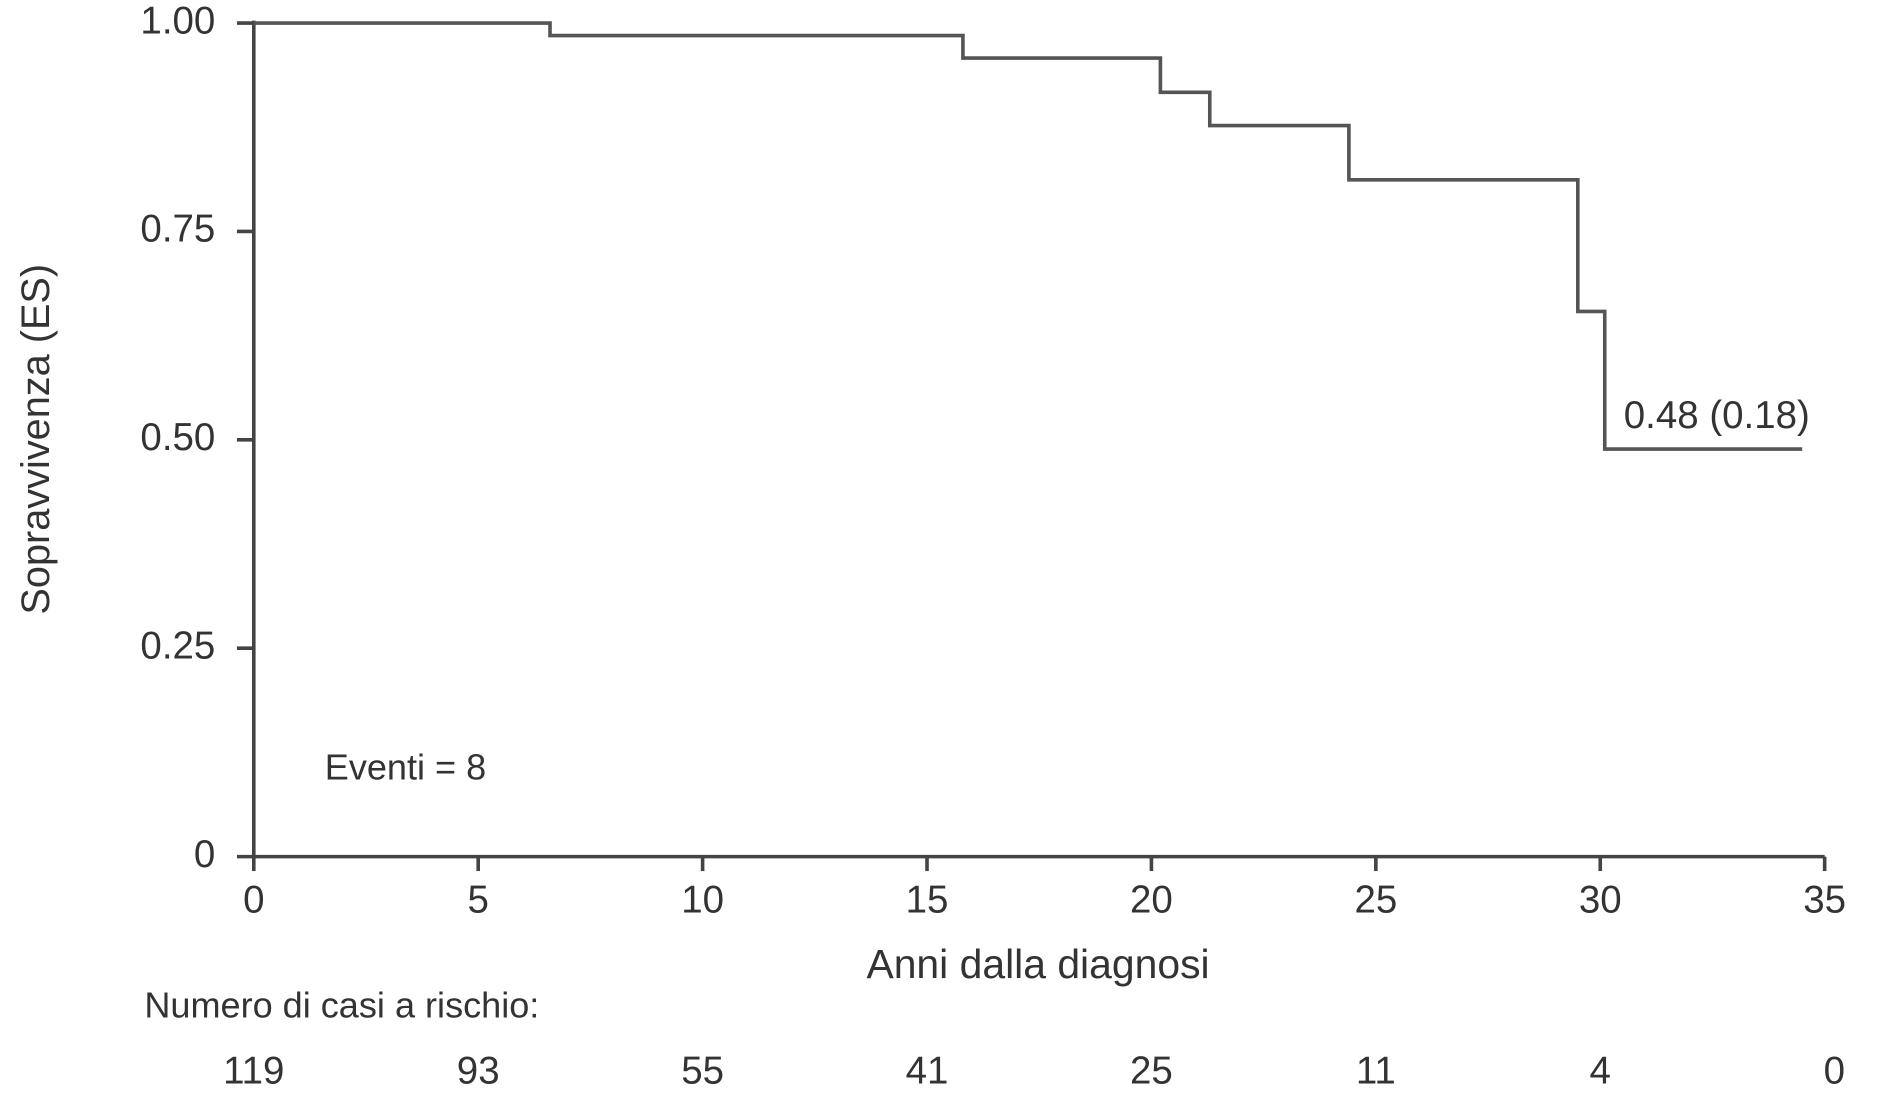 The height and width of the screenshot is (1095, 1886). What do you see at coordinates (927, 899) in the screenshot?
I see `x-tick-label: 15` at bounding box center [927, 899].